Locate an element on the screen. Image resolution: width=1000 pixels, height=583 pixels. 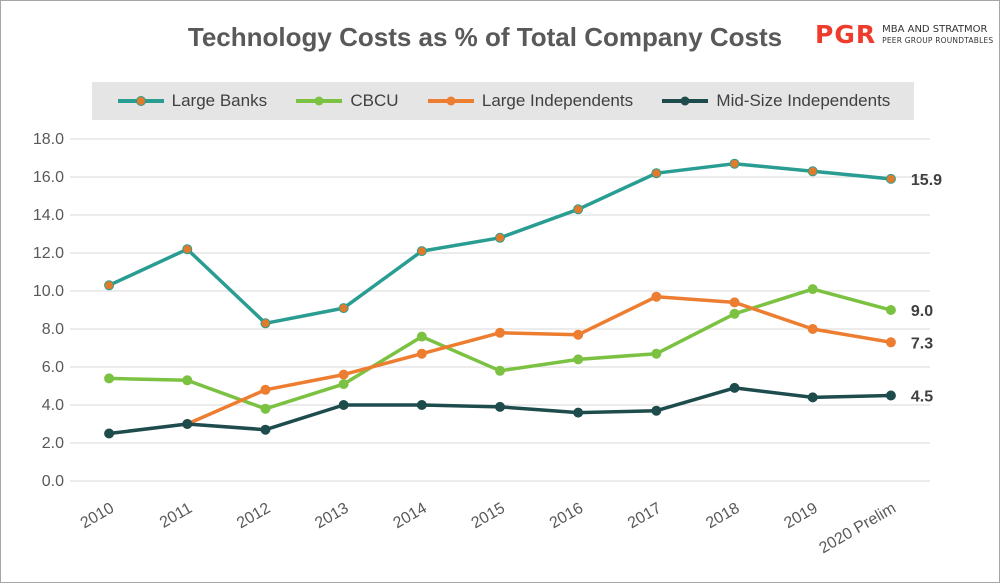
logo-line-2: PEER GROUP ROUNDTABLES is located at coordinates (938, 40).